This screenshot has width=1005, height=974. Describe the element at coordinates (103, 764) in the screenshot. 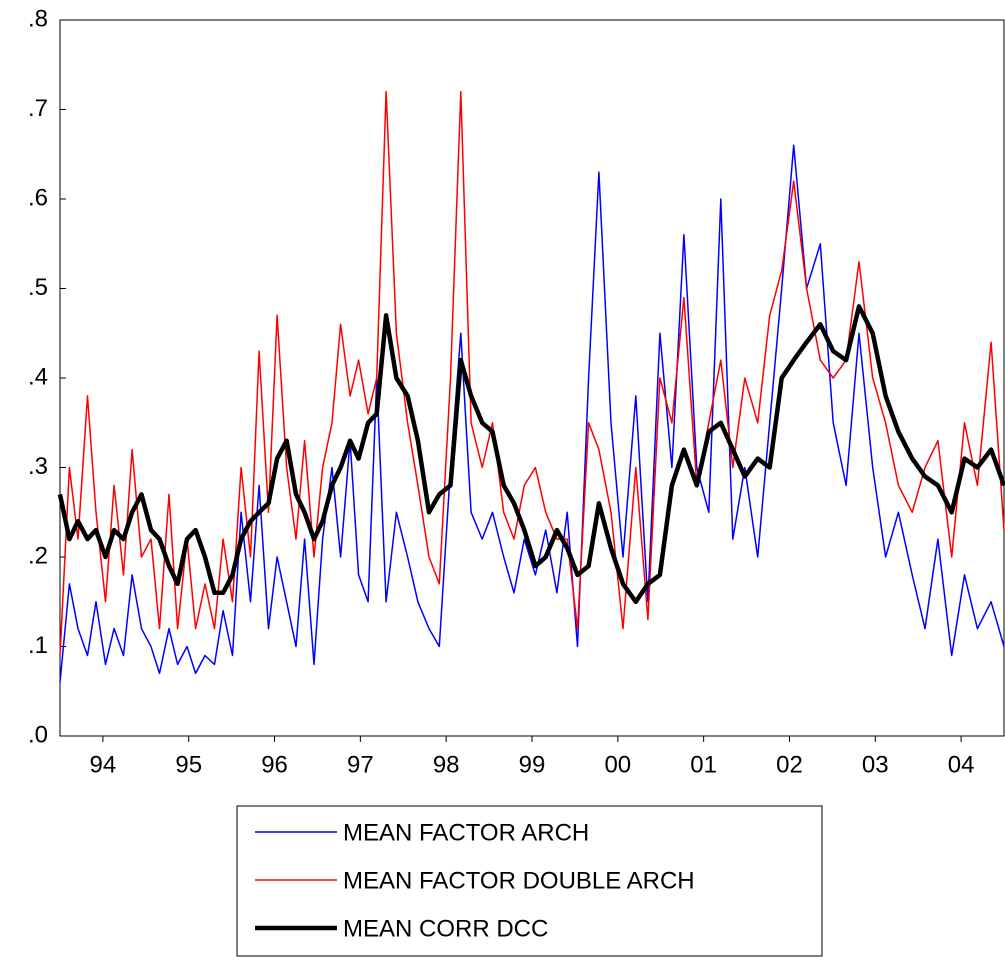

I see `x-tick-label: 94` at that location.